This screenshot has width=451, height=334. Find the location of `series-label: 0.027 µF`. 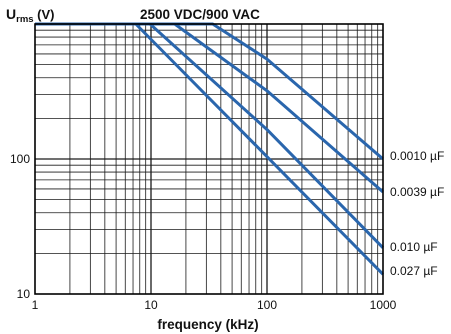

series-label: 0.027 µF is located at coordinates (414, 271).